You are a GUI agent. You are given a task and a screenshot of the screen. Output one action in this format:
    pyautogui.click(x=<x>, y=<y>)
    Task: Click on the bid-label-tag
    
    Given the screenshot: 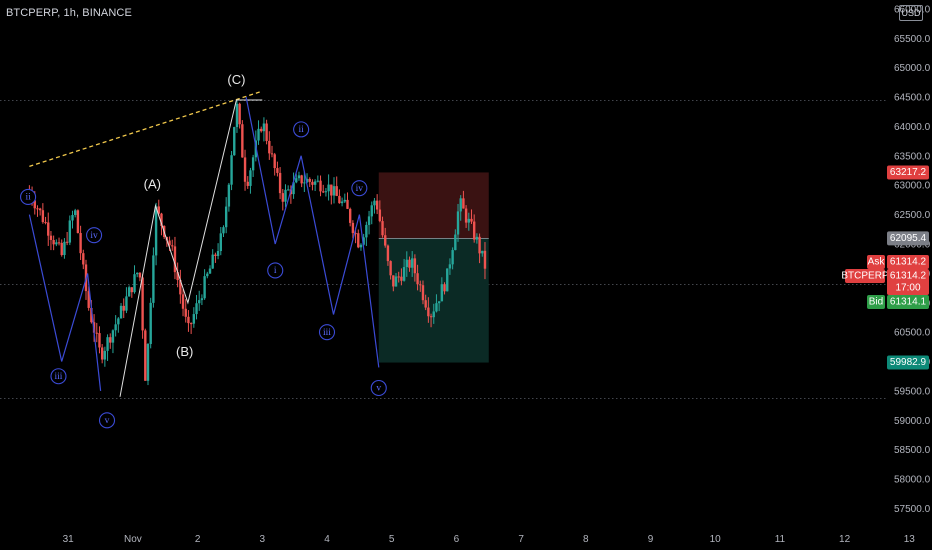 What is the action you would take?
    pyautogui.click(x=876, y=302)
    